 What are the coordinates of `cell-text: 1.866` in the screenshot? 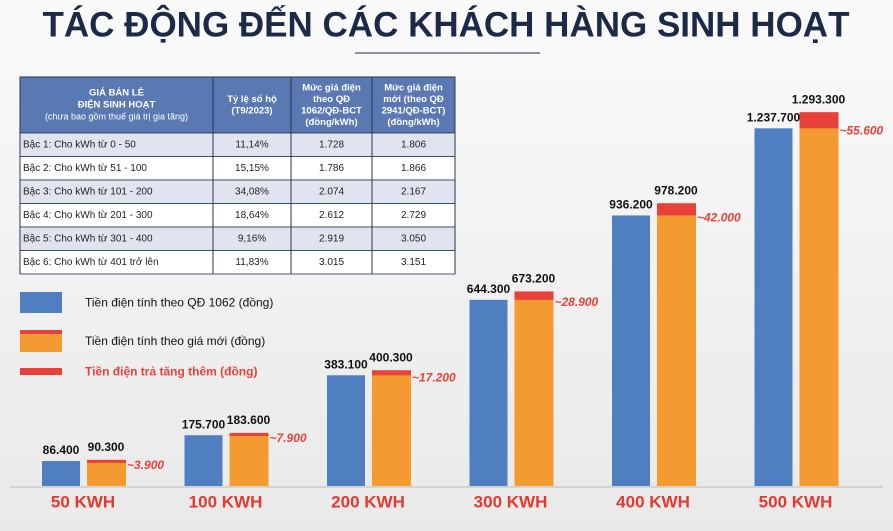 It's located at (413, 168).